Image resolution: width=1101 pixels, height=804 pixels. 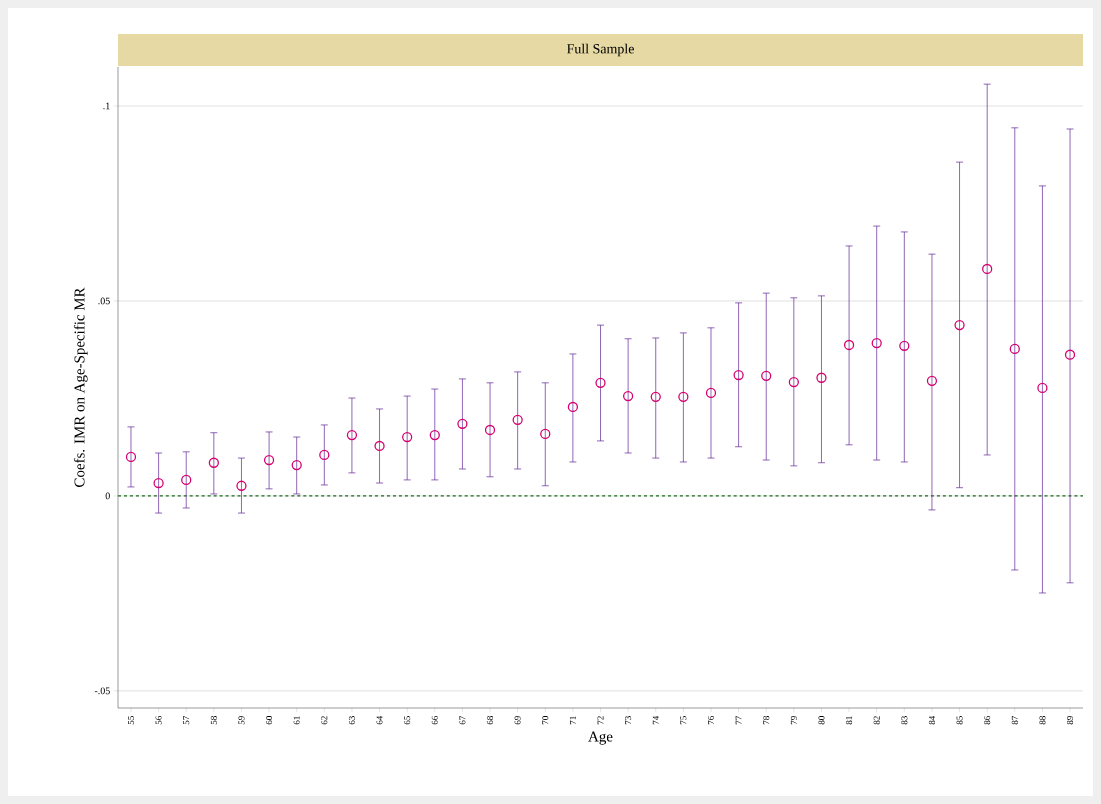 What do you see at coordinates (213, 720) in the screenshot?
I see `x-tick-label: 58` at bounding box center [213, 720].